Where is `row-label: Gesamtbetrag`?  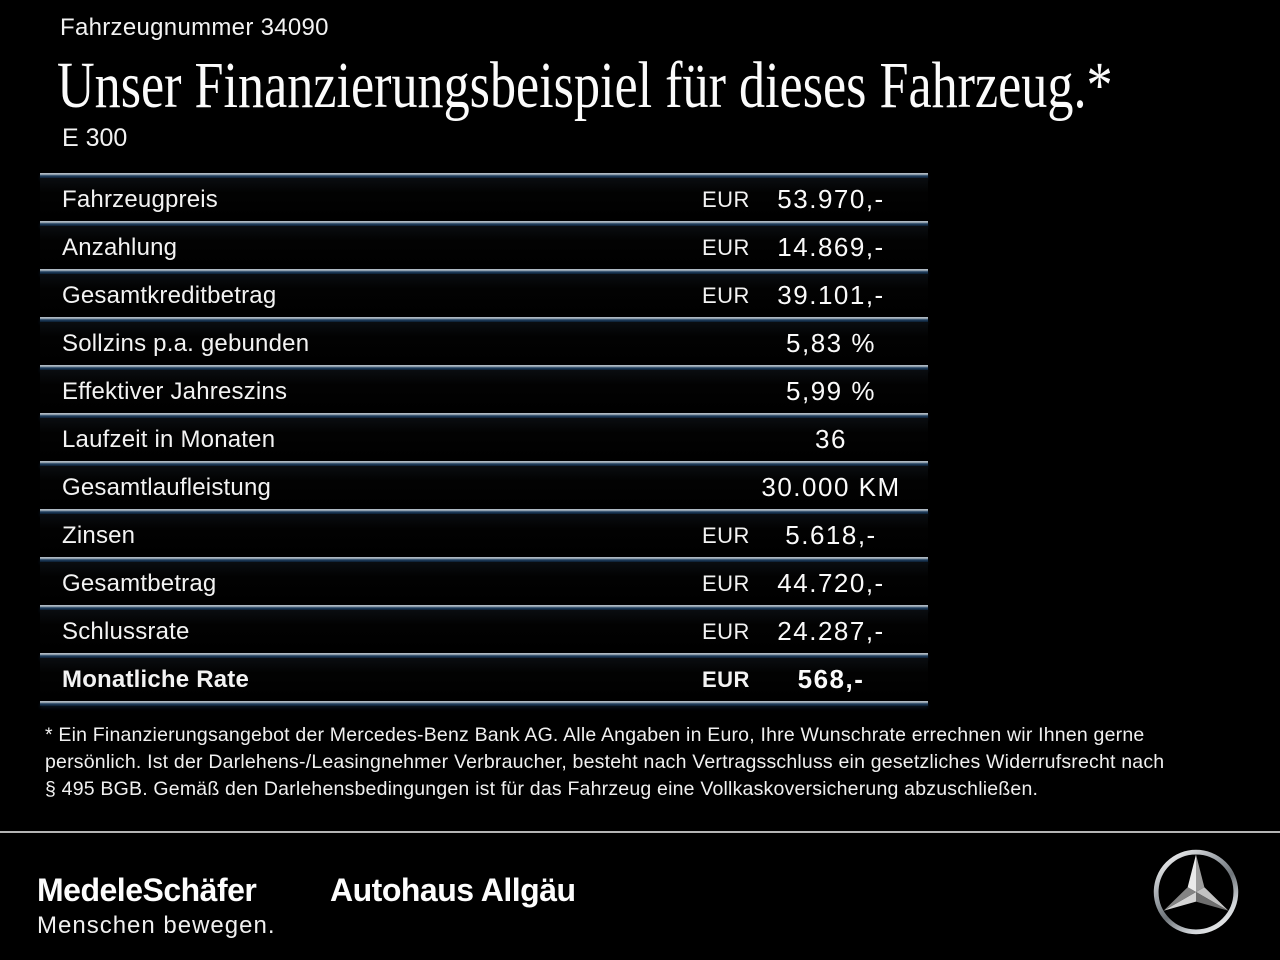
row-label: Gesamtbetrag is located at coordinates (139, 583).